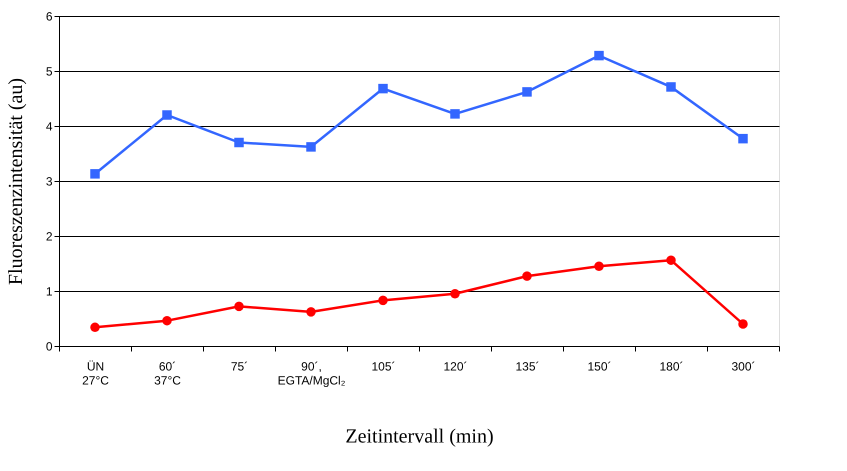 Image resolution: width=847 pixels, height=471 pixels. What do you see at coordinates (15, 182) in the screenshot?
I see `y-axis-title: Fluoreszenzintensität (au)` at bounding box center [15, 182].